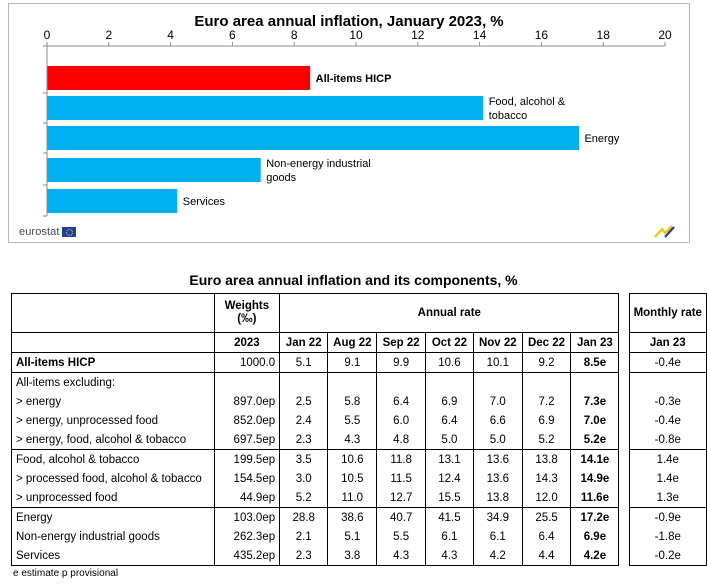 The image size is (707, 586). What do you see at coordinates (352, 401) in the screenshot?
I see `annual-rate-cell: 5.8` at bounding box center [352, 401].